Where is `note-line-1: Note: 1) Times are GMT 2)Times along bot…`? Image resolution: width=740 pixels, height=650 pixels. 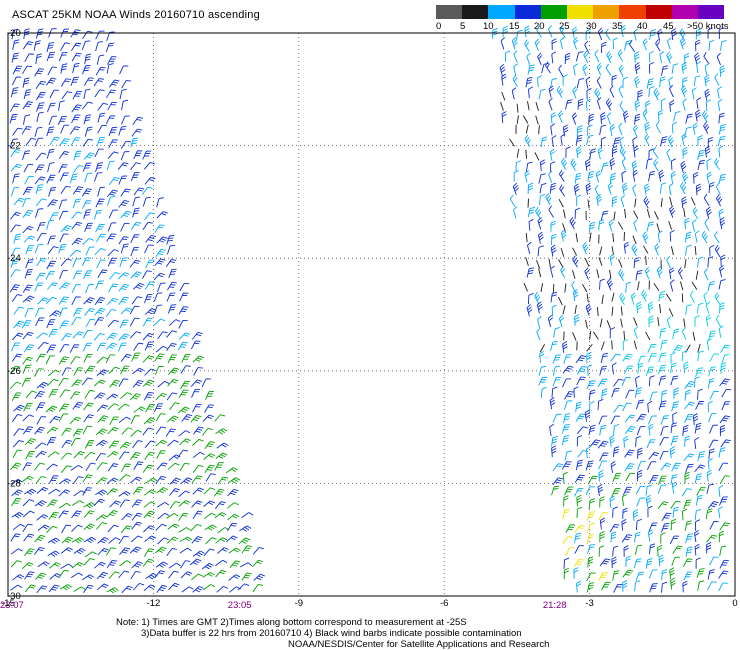
note-line-1: Note: 1) Times are GMT 2)Times along bot… is located at coordinates (291, 622).